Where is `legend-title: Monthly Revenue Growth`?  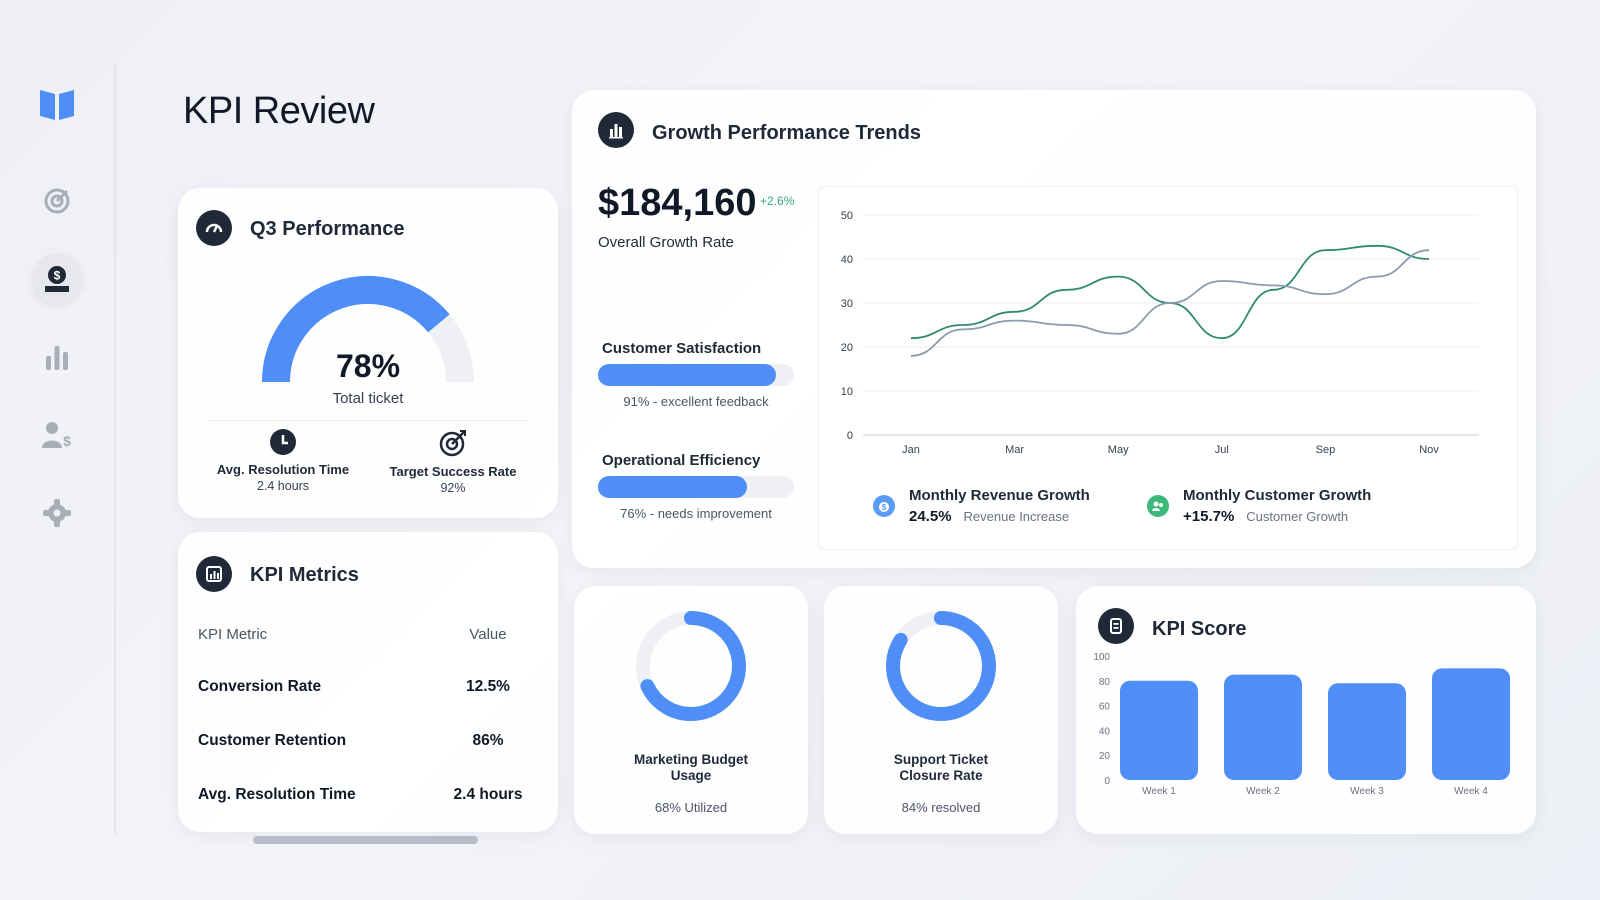 legend-title: Monthly Revenue Growth is located at coordinates (999, 495).